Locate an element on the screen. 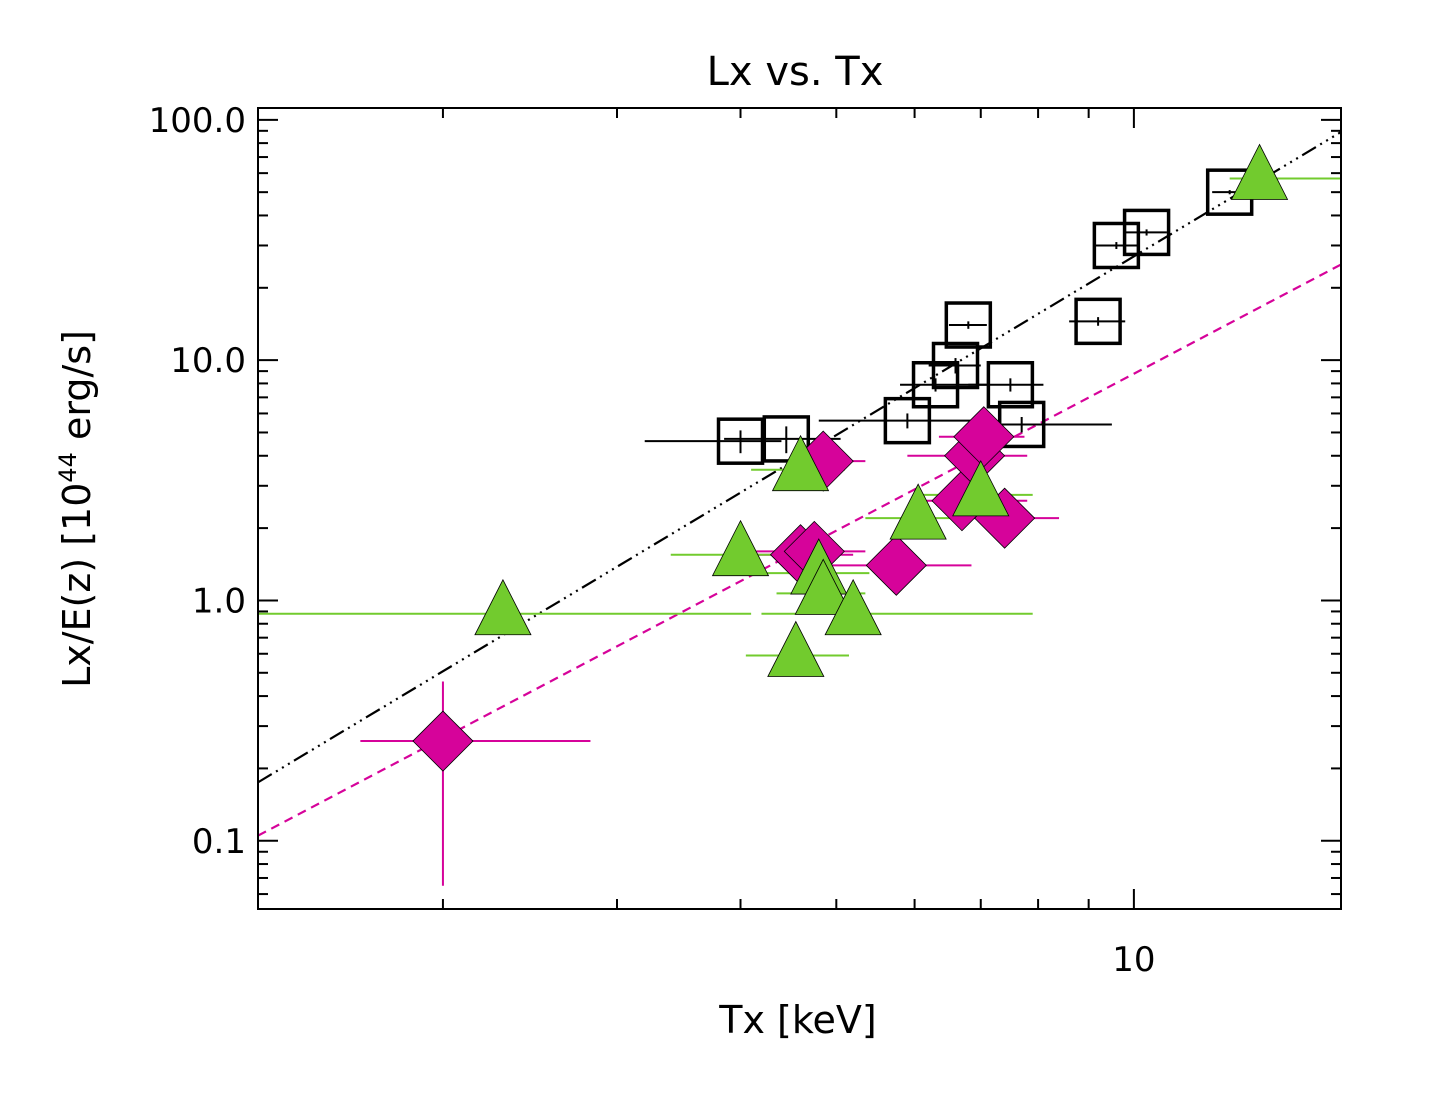 Image resolution: width=1431 pixels, height=1105 pixels. y-tick-label: 100.0 is located at coordinates (197, 121).